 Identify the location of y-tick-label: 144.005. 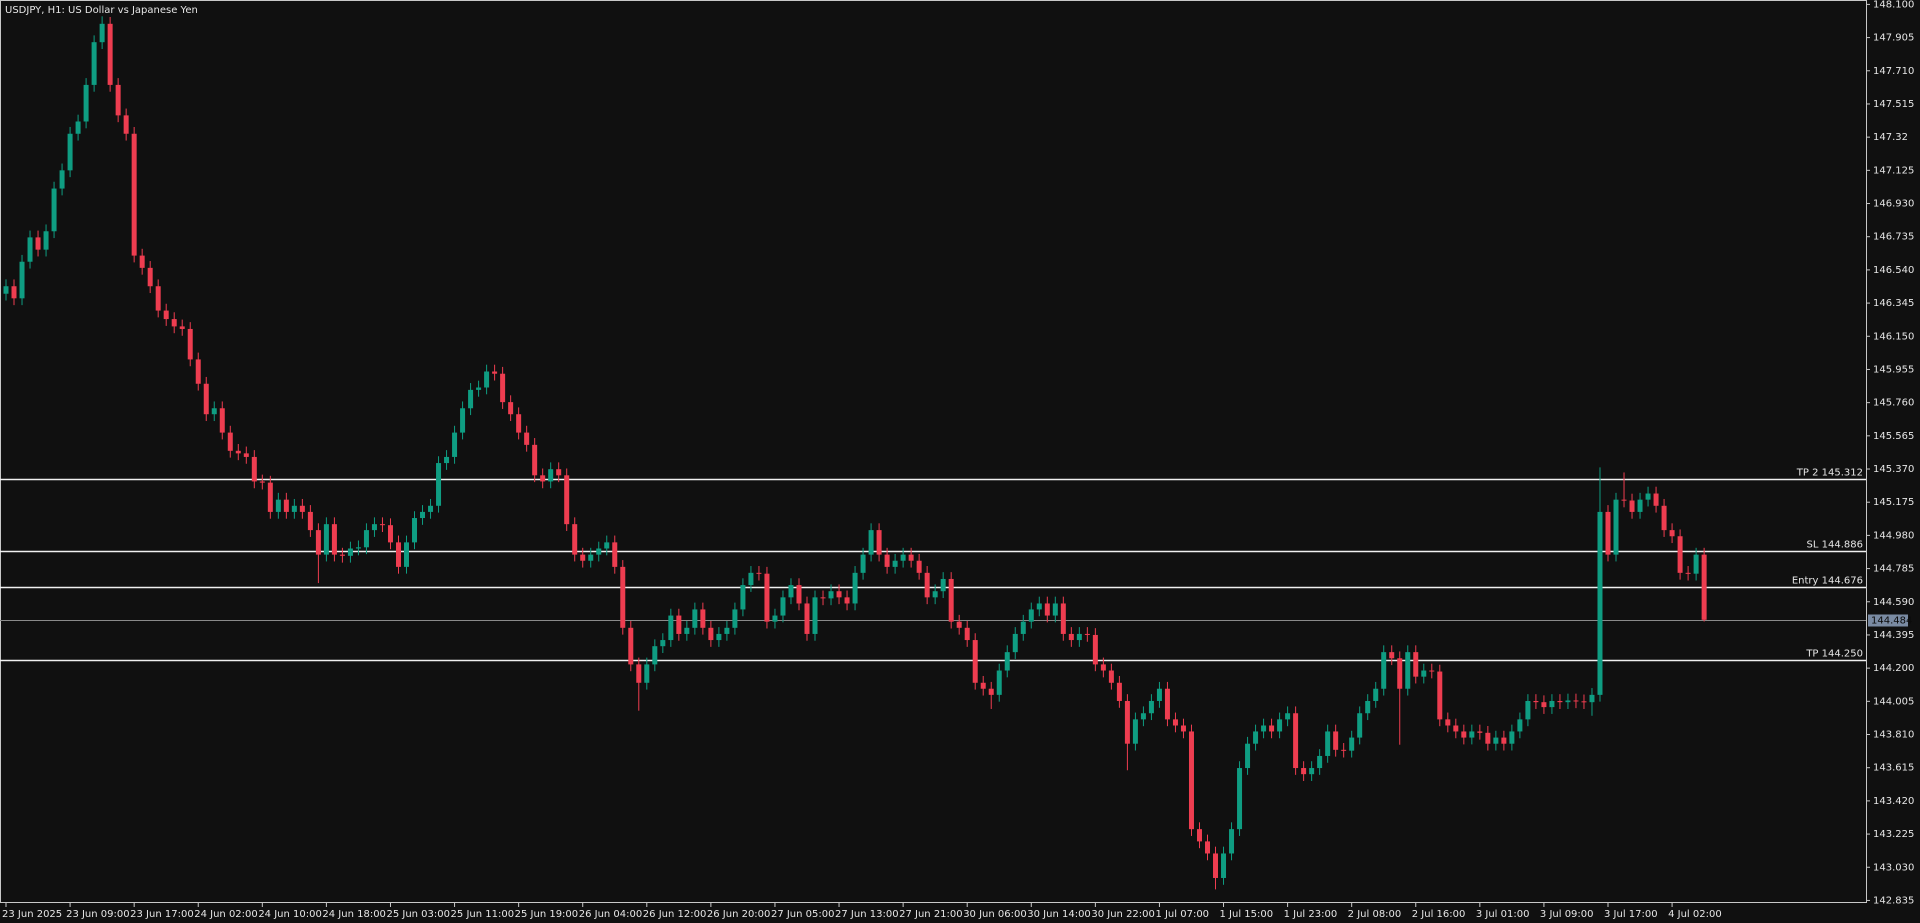
(1893, 701).